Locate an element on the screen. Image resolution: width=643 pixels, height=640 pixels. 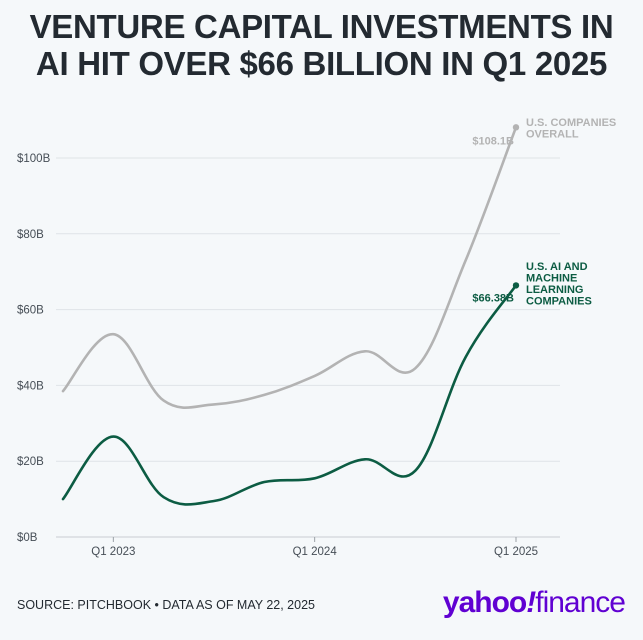
end-value-label: $108.1B is located at coordinates (493, 141).